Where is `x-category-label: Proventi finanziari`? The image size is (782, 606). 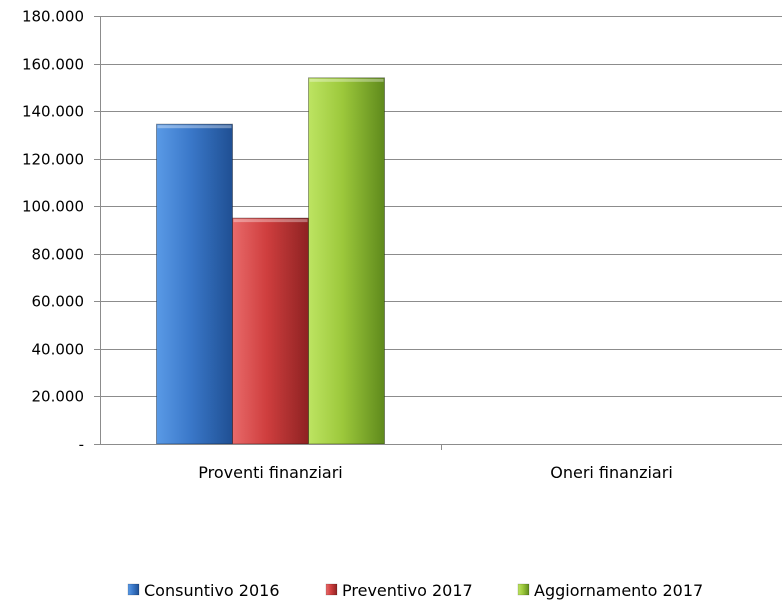 x-category-label: Proventi finanziari is located at coordinates (270, 472).